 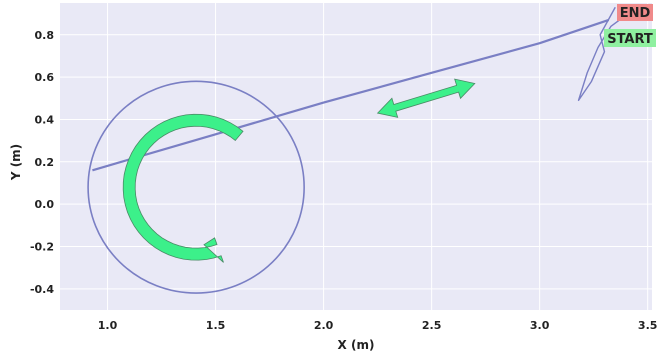 I want to click on start-tag-box, so click(x=630, y=38).